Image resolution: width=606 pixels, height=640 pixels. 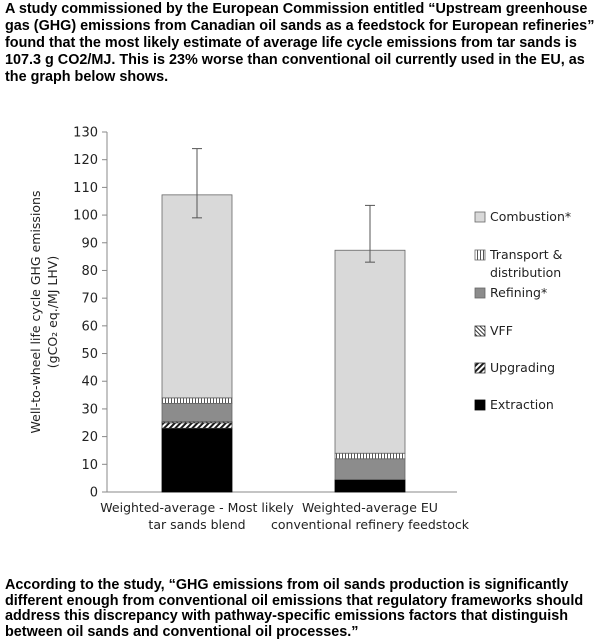 What do you see at coordinates (197, 425) in the screenshot?
I see `bar-segment-upgrading` at bounding box center [197, 425].